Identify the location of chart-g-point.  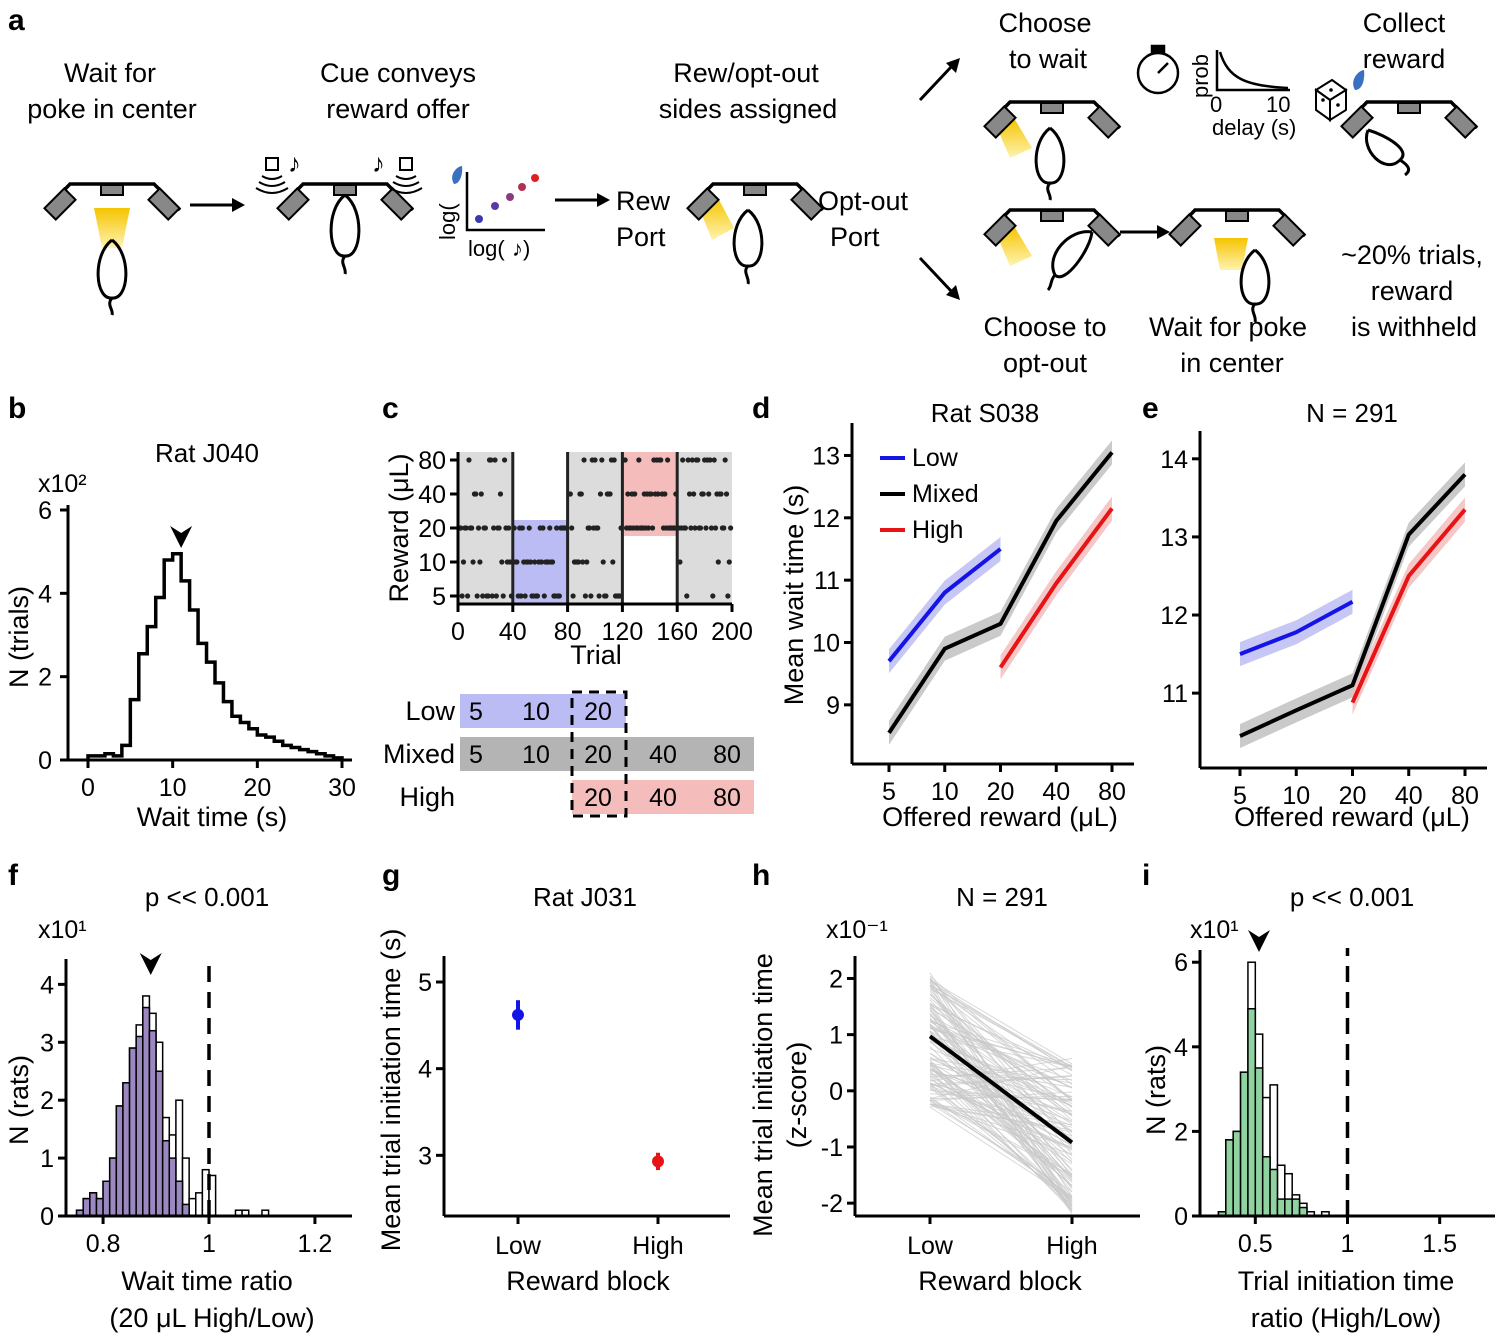
(518, 1014).